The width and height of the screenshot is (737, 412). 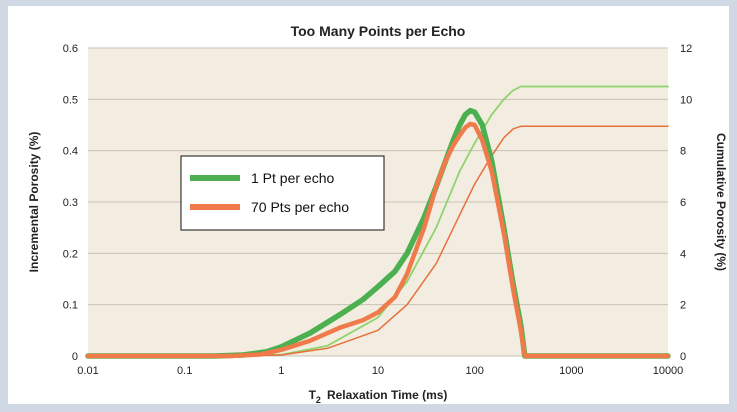 I want to click on legend: 1 Pt per echo 70 Pts per echo, so click(x=282, y=193).